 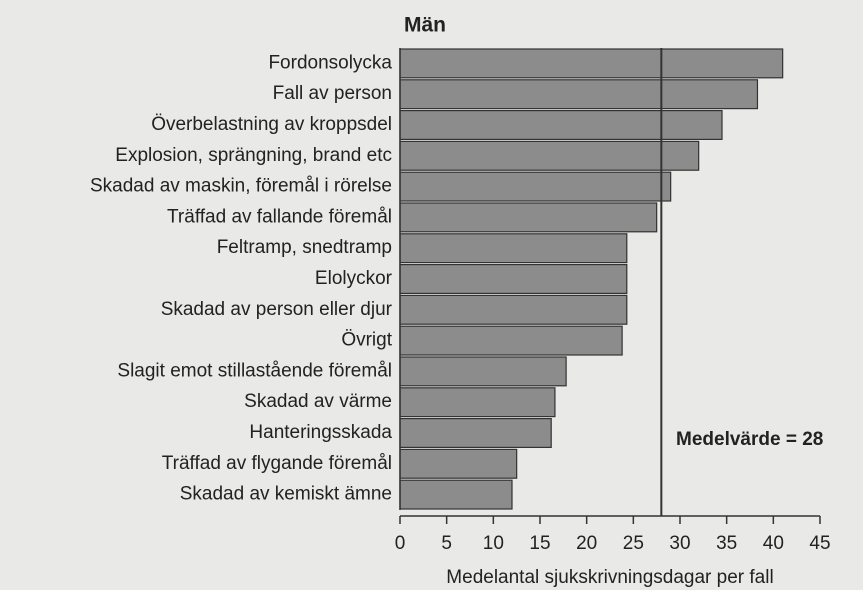 What do you see at coordinates (279, 216) in the screenshot?
I see `y-tick-label: Träffad av fallande föremål` at bounding box center [279, 216].